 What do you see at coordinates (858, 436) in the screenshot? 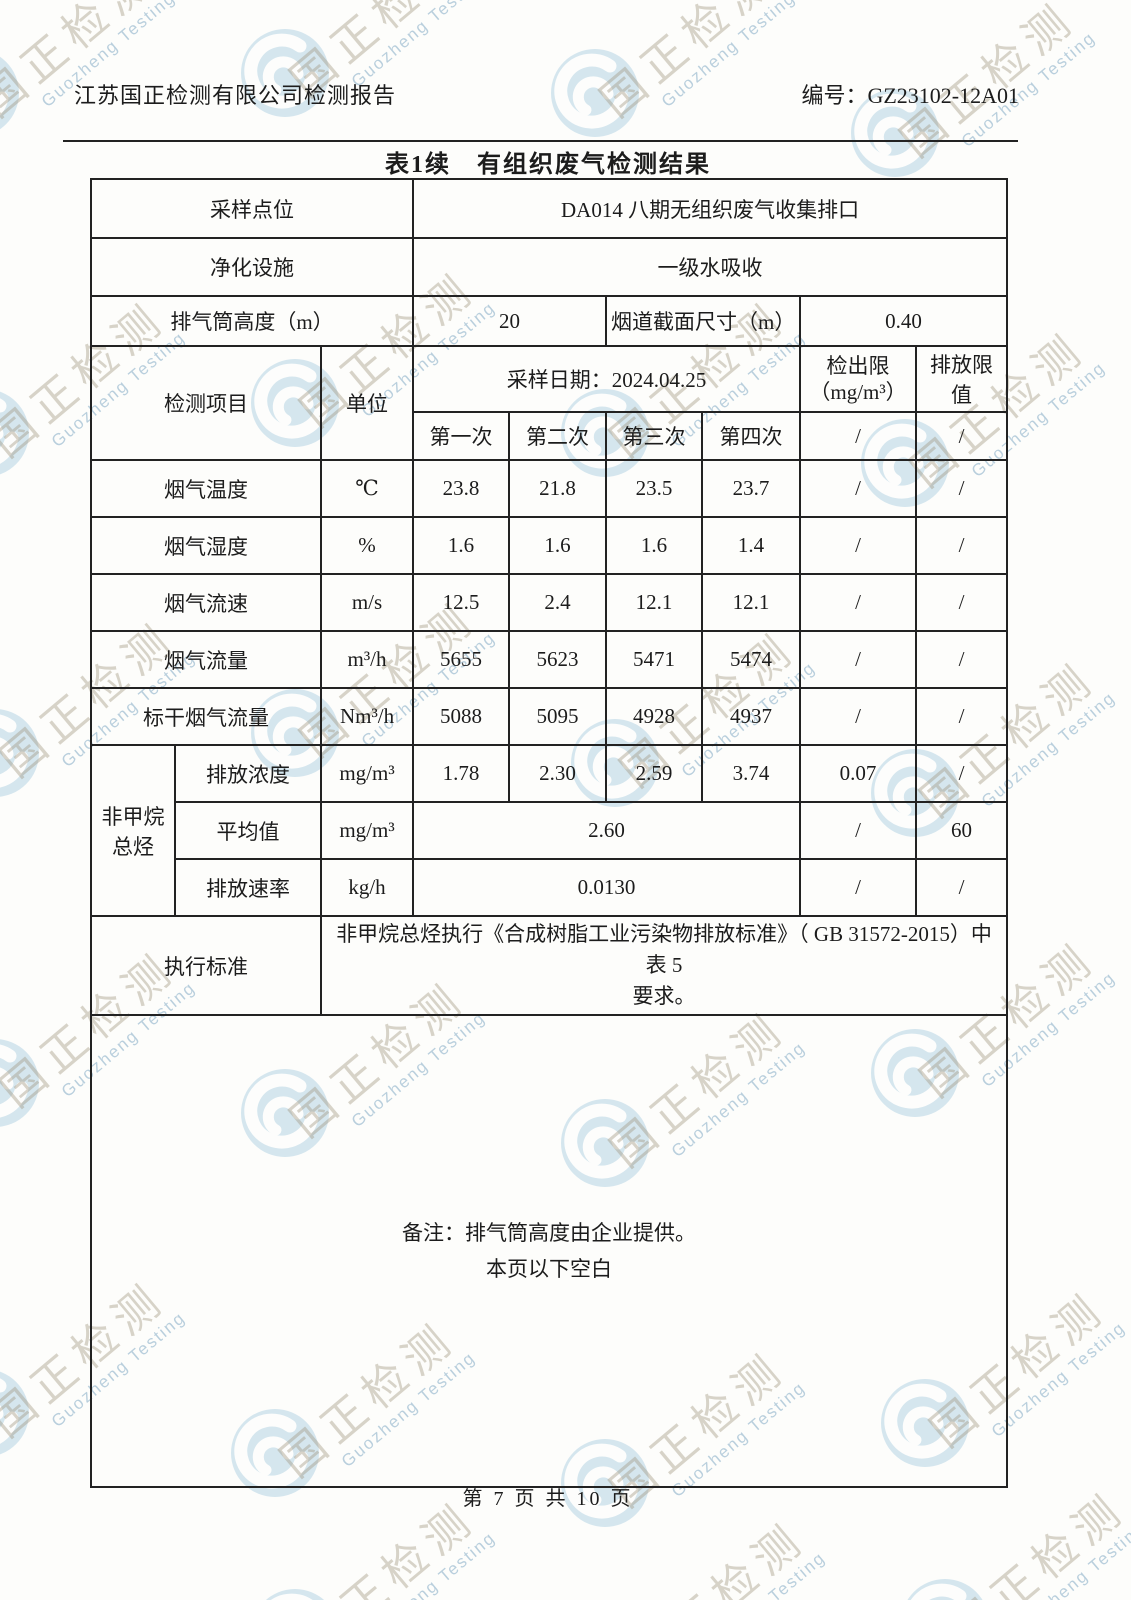
I see `detection-limit-slash-cell: /` at bounding box center [858, 436].